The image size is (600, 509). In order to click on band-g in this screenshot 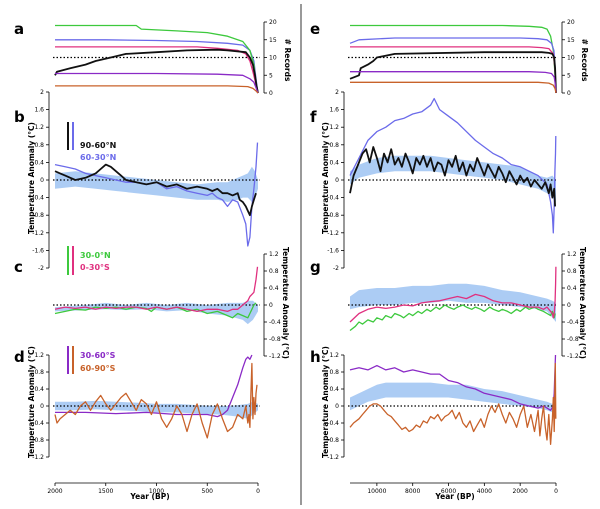, I will do `click(453, 302)`.